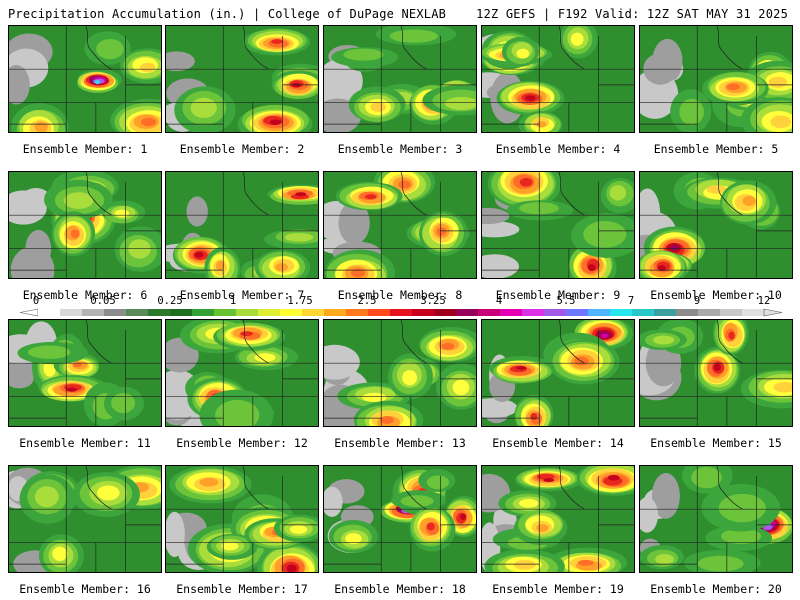 Image resolution: width=800 pixels, height=600 pixels. I want to click on ensemble-member-label: Ensemble Member: 11, so click(85, 443).